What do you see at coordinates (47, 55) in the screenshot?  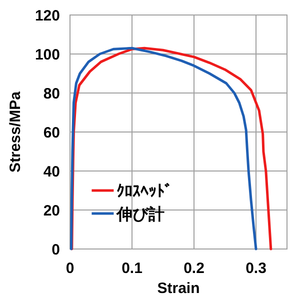 I see `y-tick-label: 100` at bounding box center [47, 55].